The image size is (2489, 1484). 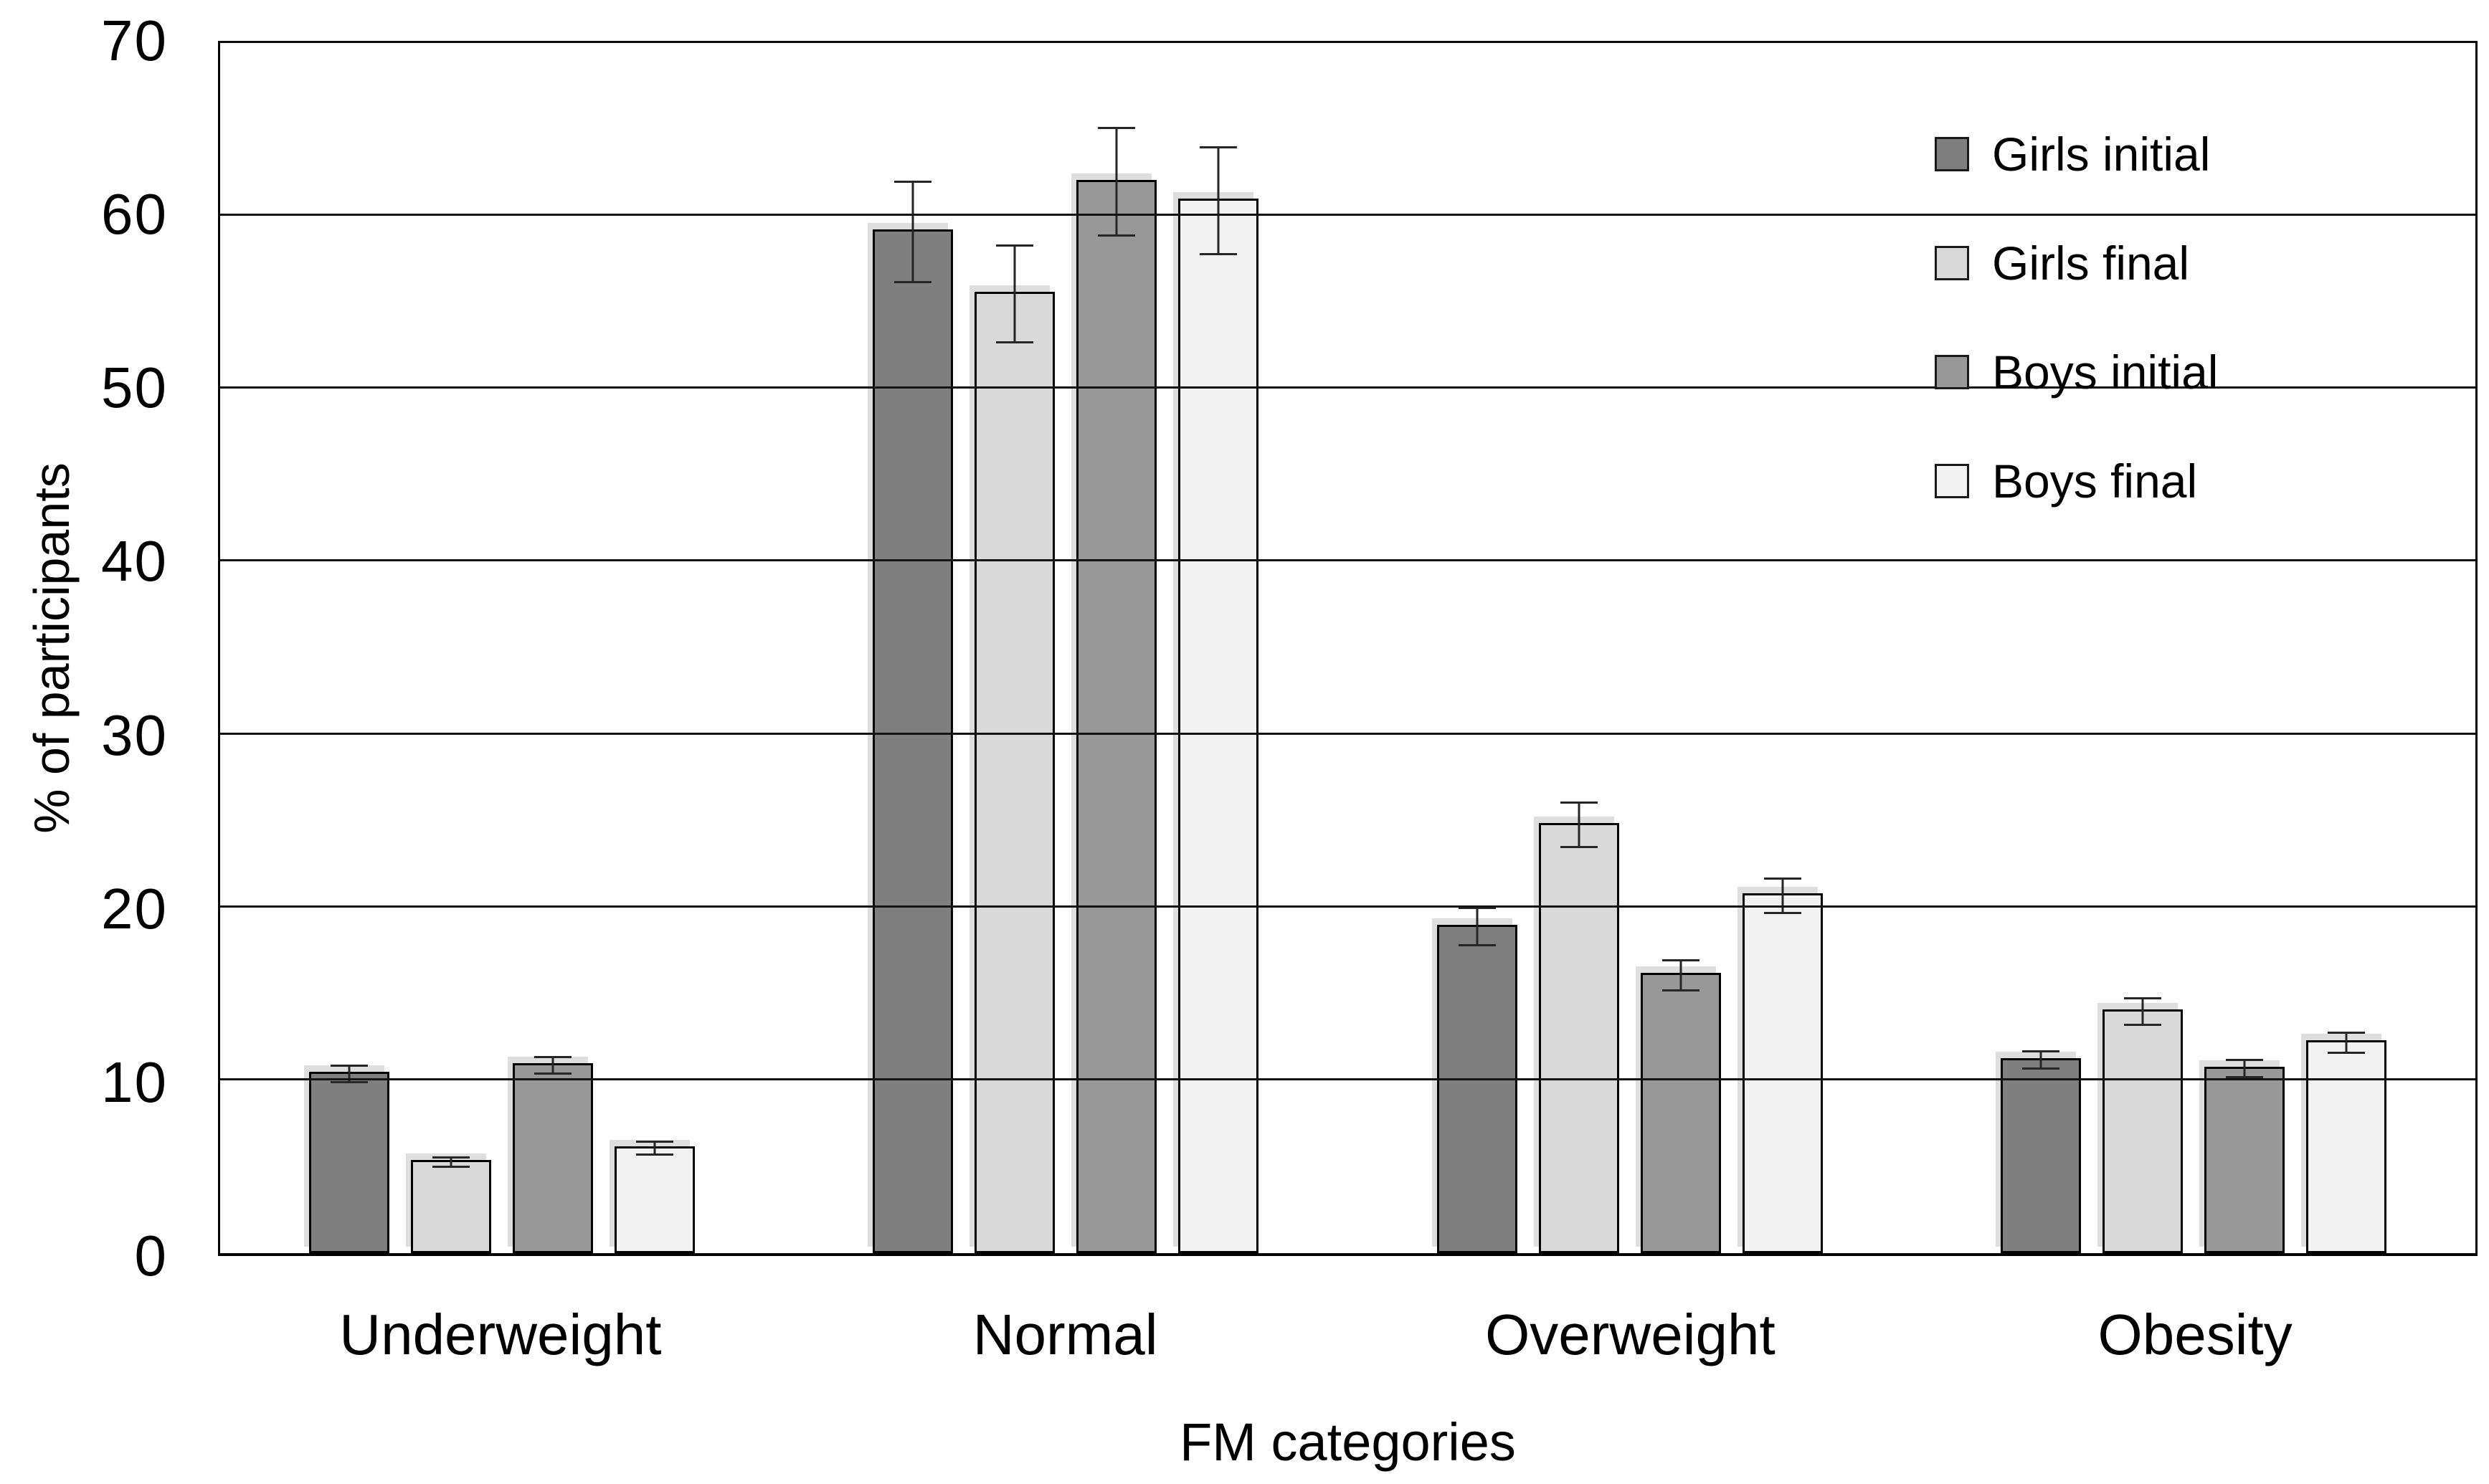 What do you see at coordinates (451, 1162) in the screenshot?
I see `error-bar-girls-final-underweight` at bounding box center [451, 1162].